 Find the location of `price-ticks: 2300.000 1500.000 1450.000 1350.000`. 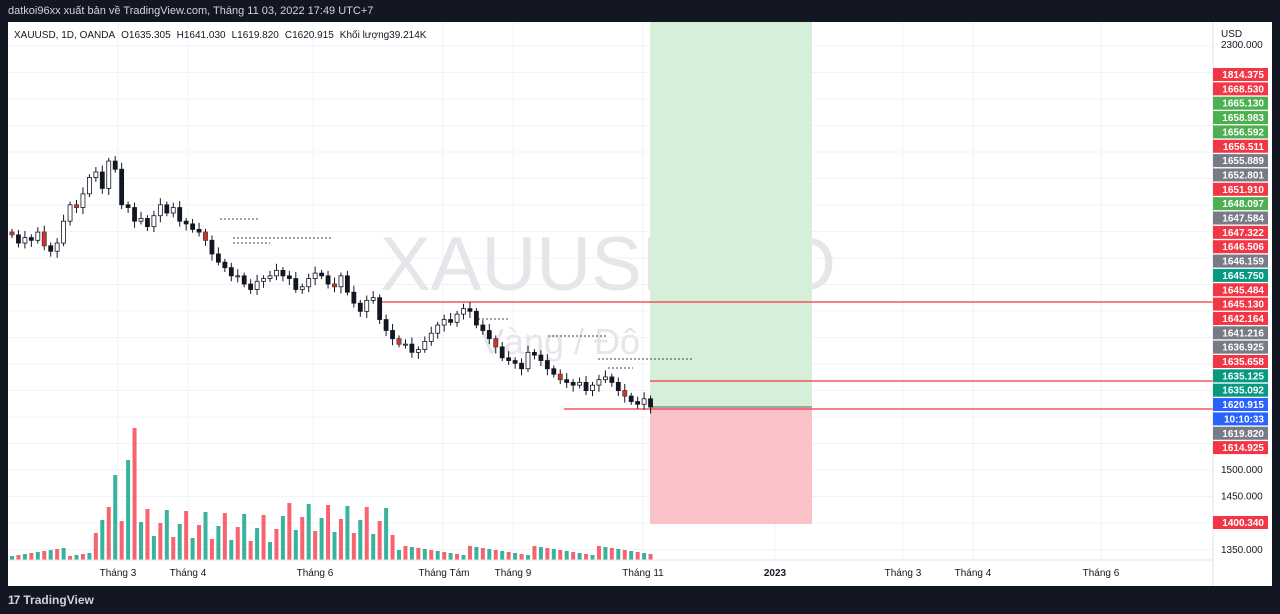

price-ticks: 2300.000 1500.000 1450.000 1350.000 is located at coordinates (1242, 298).